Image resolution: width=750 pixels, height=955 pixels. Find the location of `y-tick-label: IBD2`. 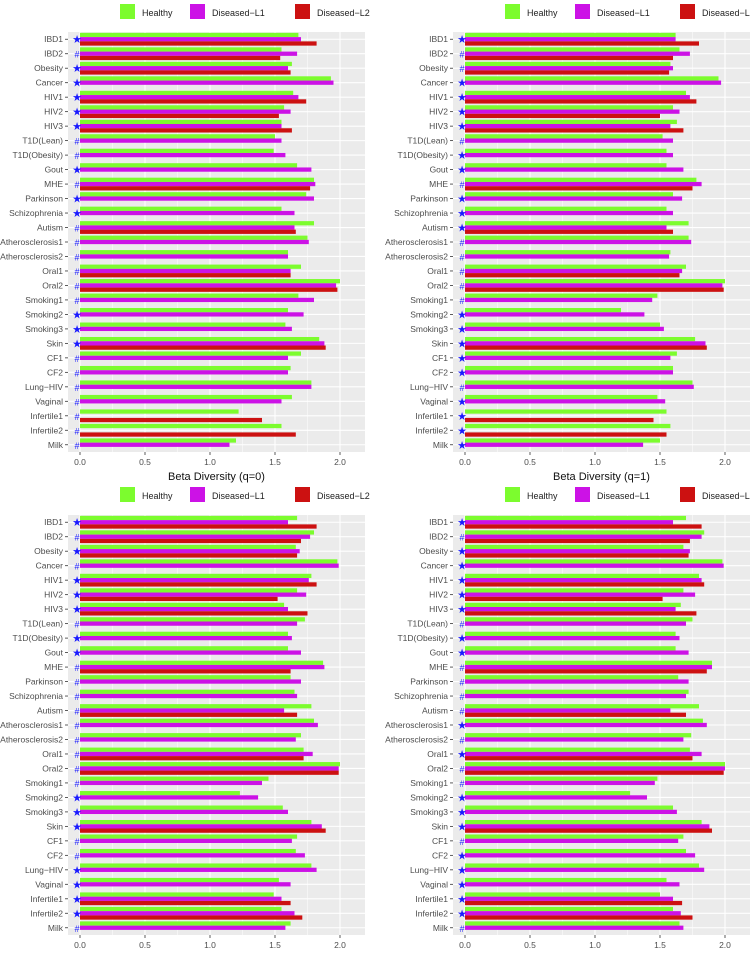

y-tick-label: IBD2 is located at coordinates (53, 54).